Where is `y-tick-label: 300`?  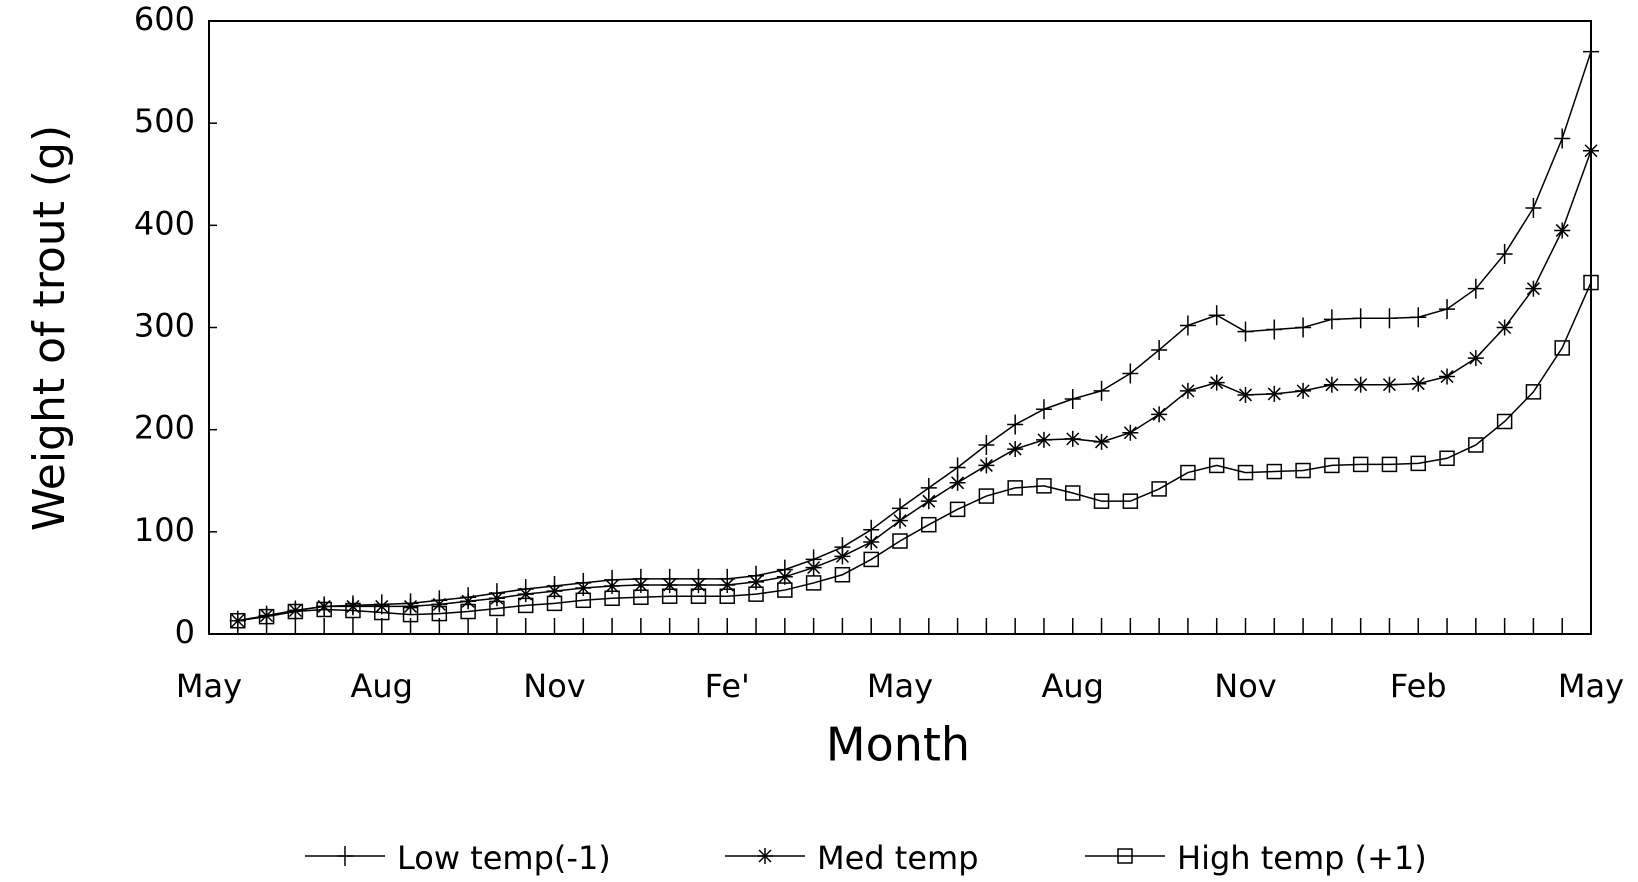
y-tick-label: 300 is located at coordinates (164, 326).